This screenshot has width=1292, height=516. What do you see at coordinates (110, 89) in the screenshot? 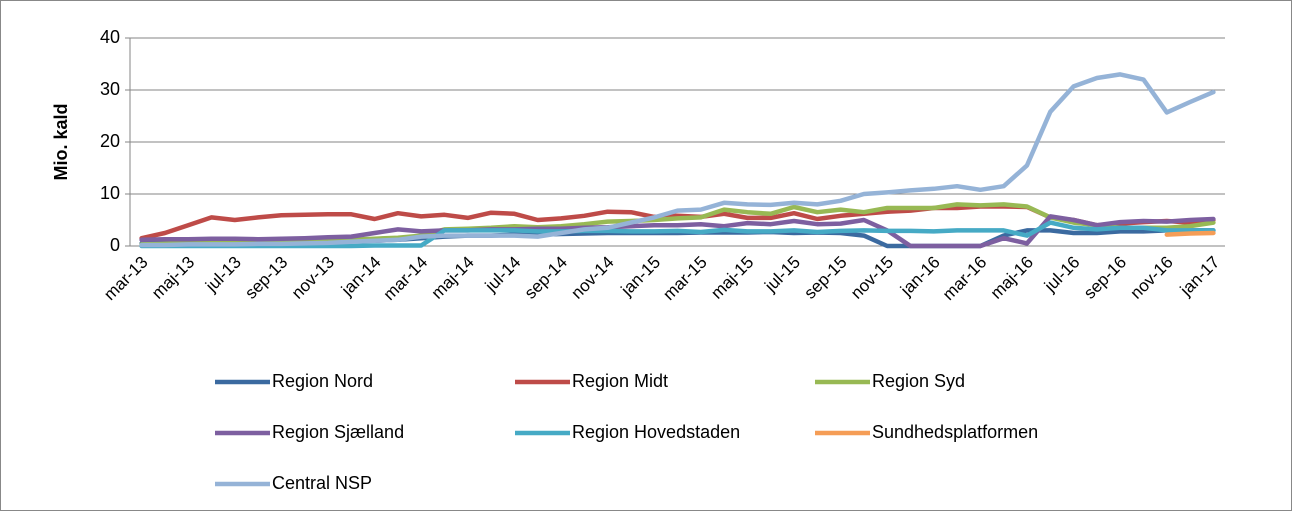
I see `y-tick-label: 30` at bounding box center [110, 89].